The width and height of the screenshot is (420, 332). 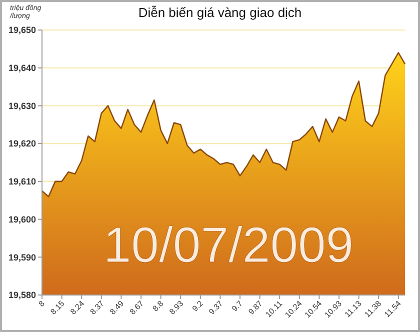 What do you see at coordinates (22, 219) in the screenshot?
I see `y-tick-label: 19,600` at bounding box center [22, 219].